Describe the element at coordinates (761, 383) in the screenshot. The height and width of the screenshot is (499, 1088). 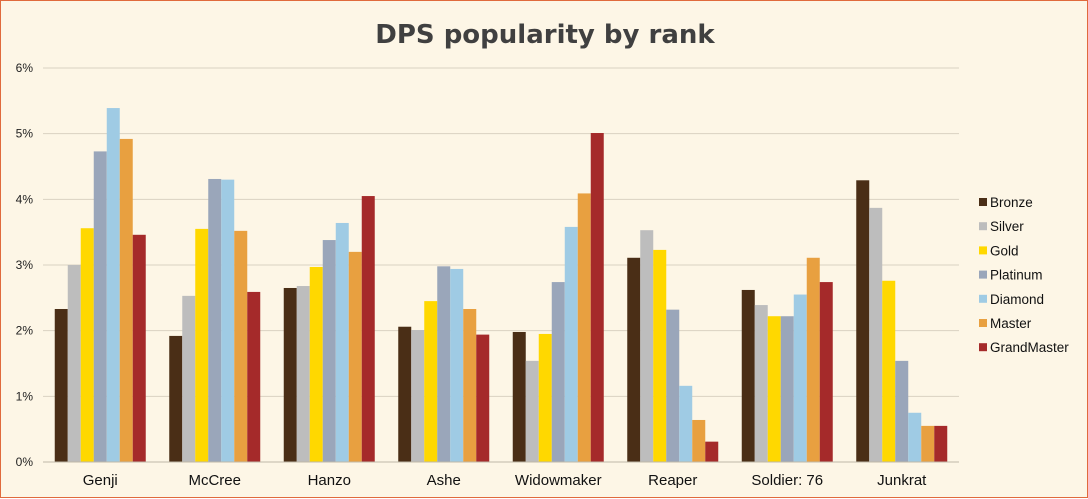
I see `bar-soldier-76-silver` at that location.